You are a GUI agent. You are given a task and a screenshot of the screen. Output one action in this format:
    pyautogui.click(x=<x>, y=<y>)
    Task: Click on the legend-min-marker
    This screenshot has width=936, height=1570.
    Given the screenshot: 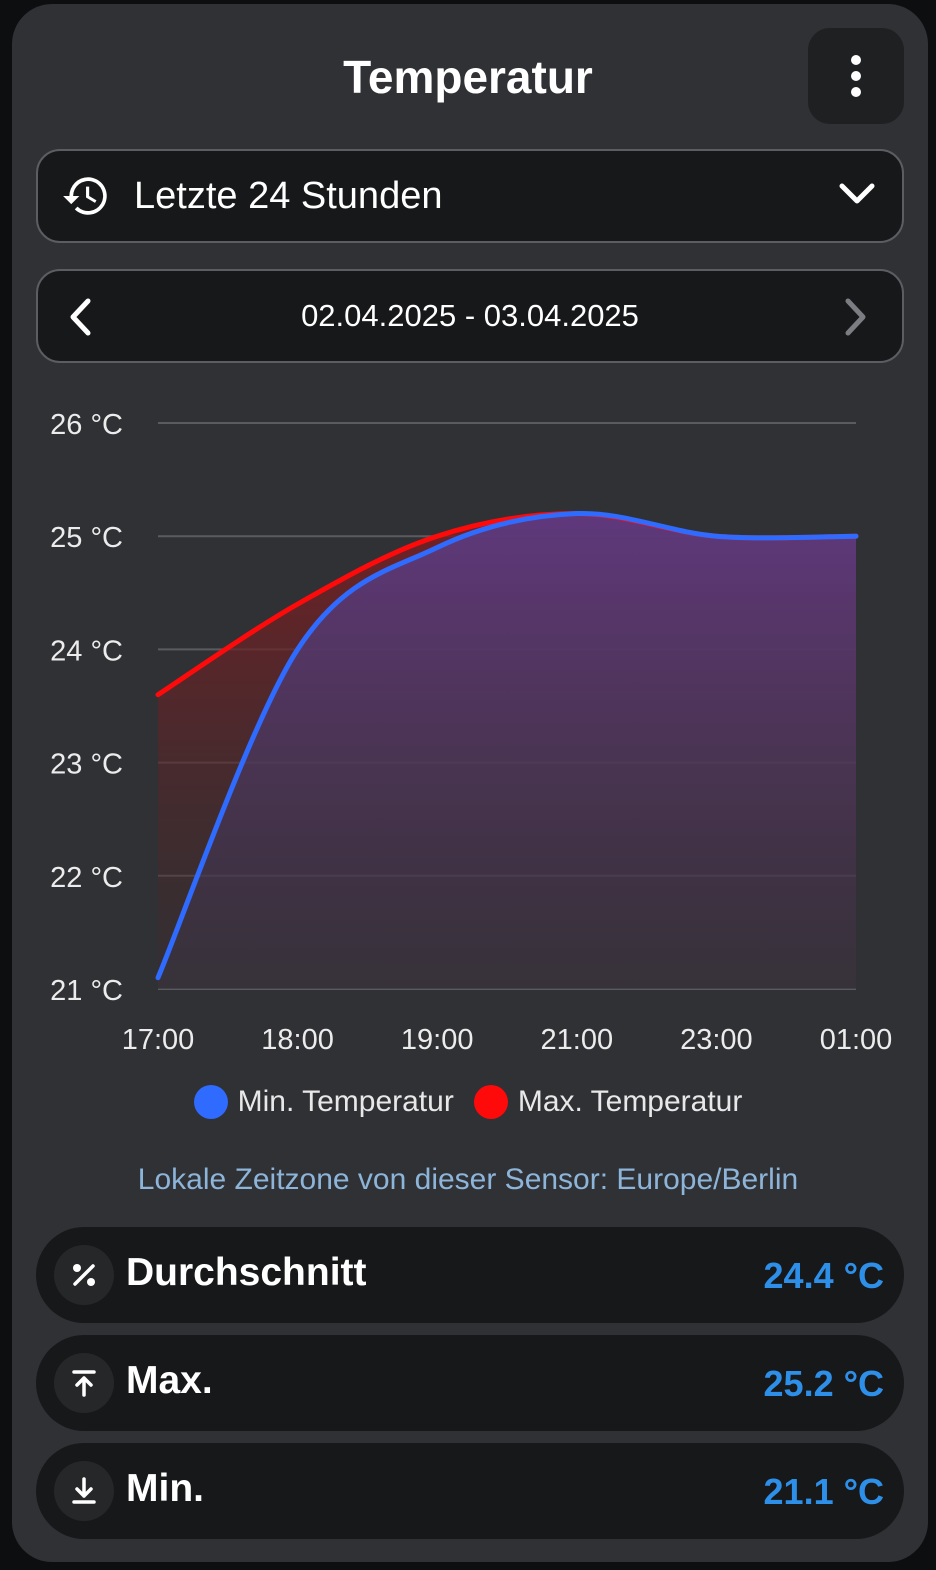 What is the action you would take?
    pyautogui.click(x=210, y=1102)
    